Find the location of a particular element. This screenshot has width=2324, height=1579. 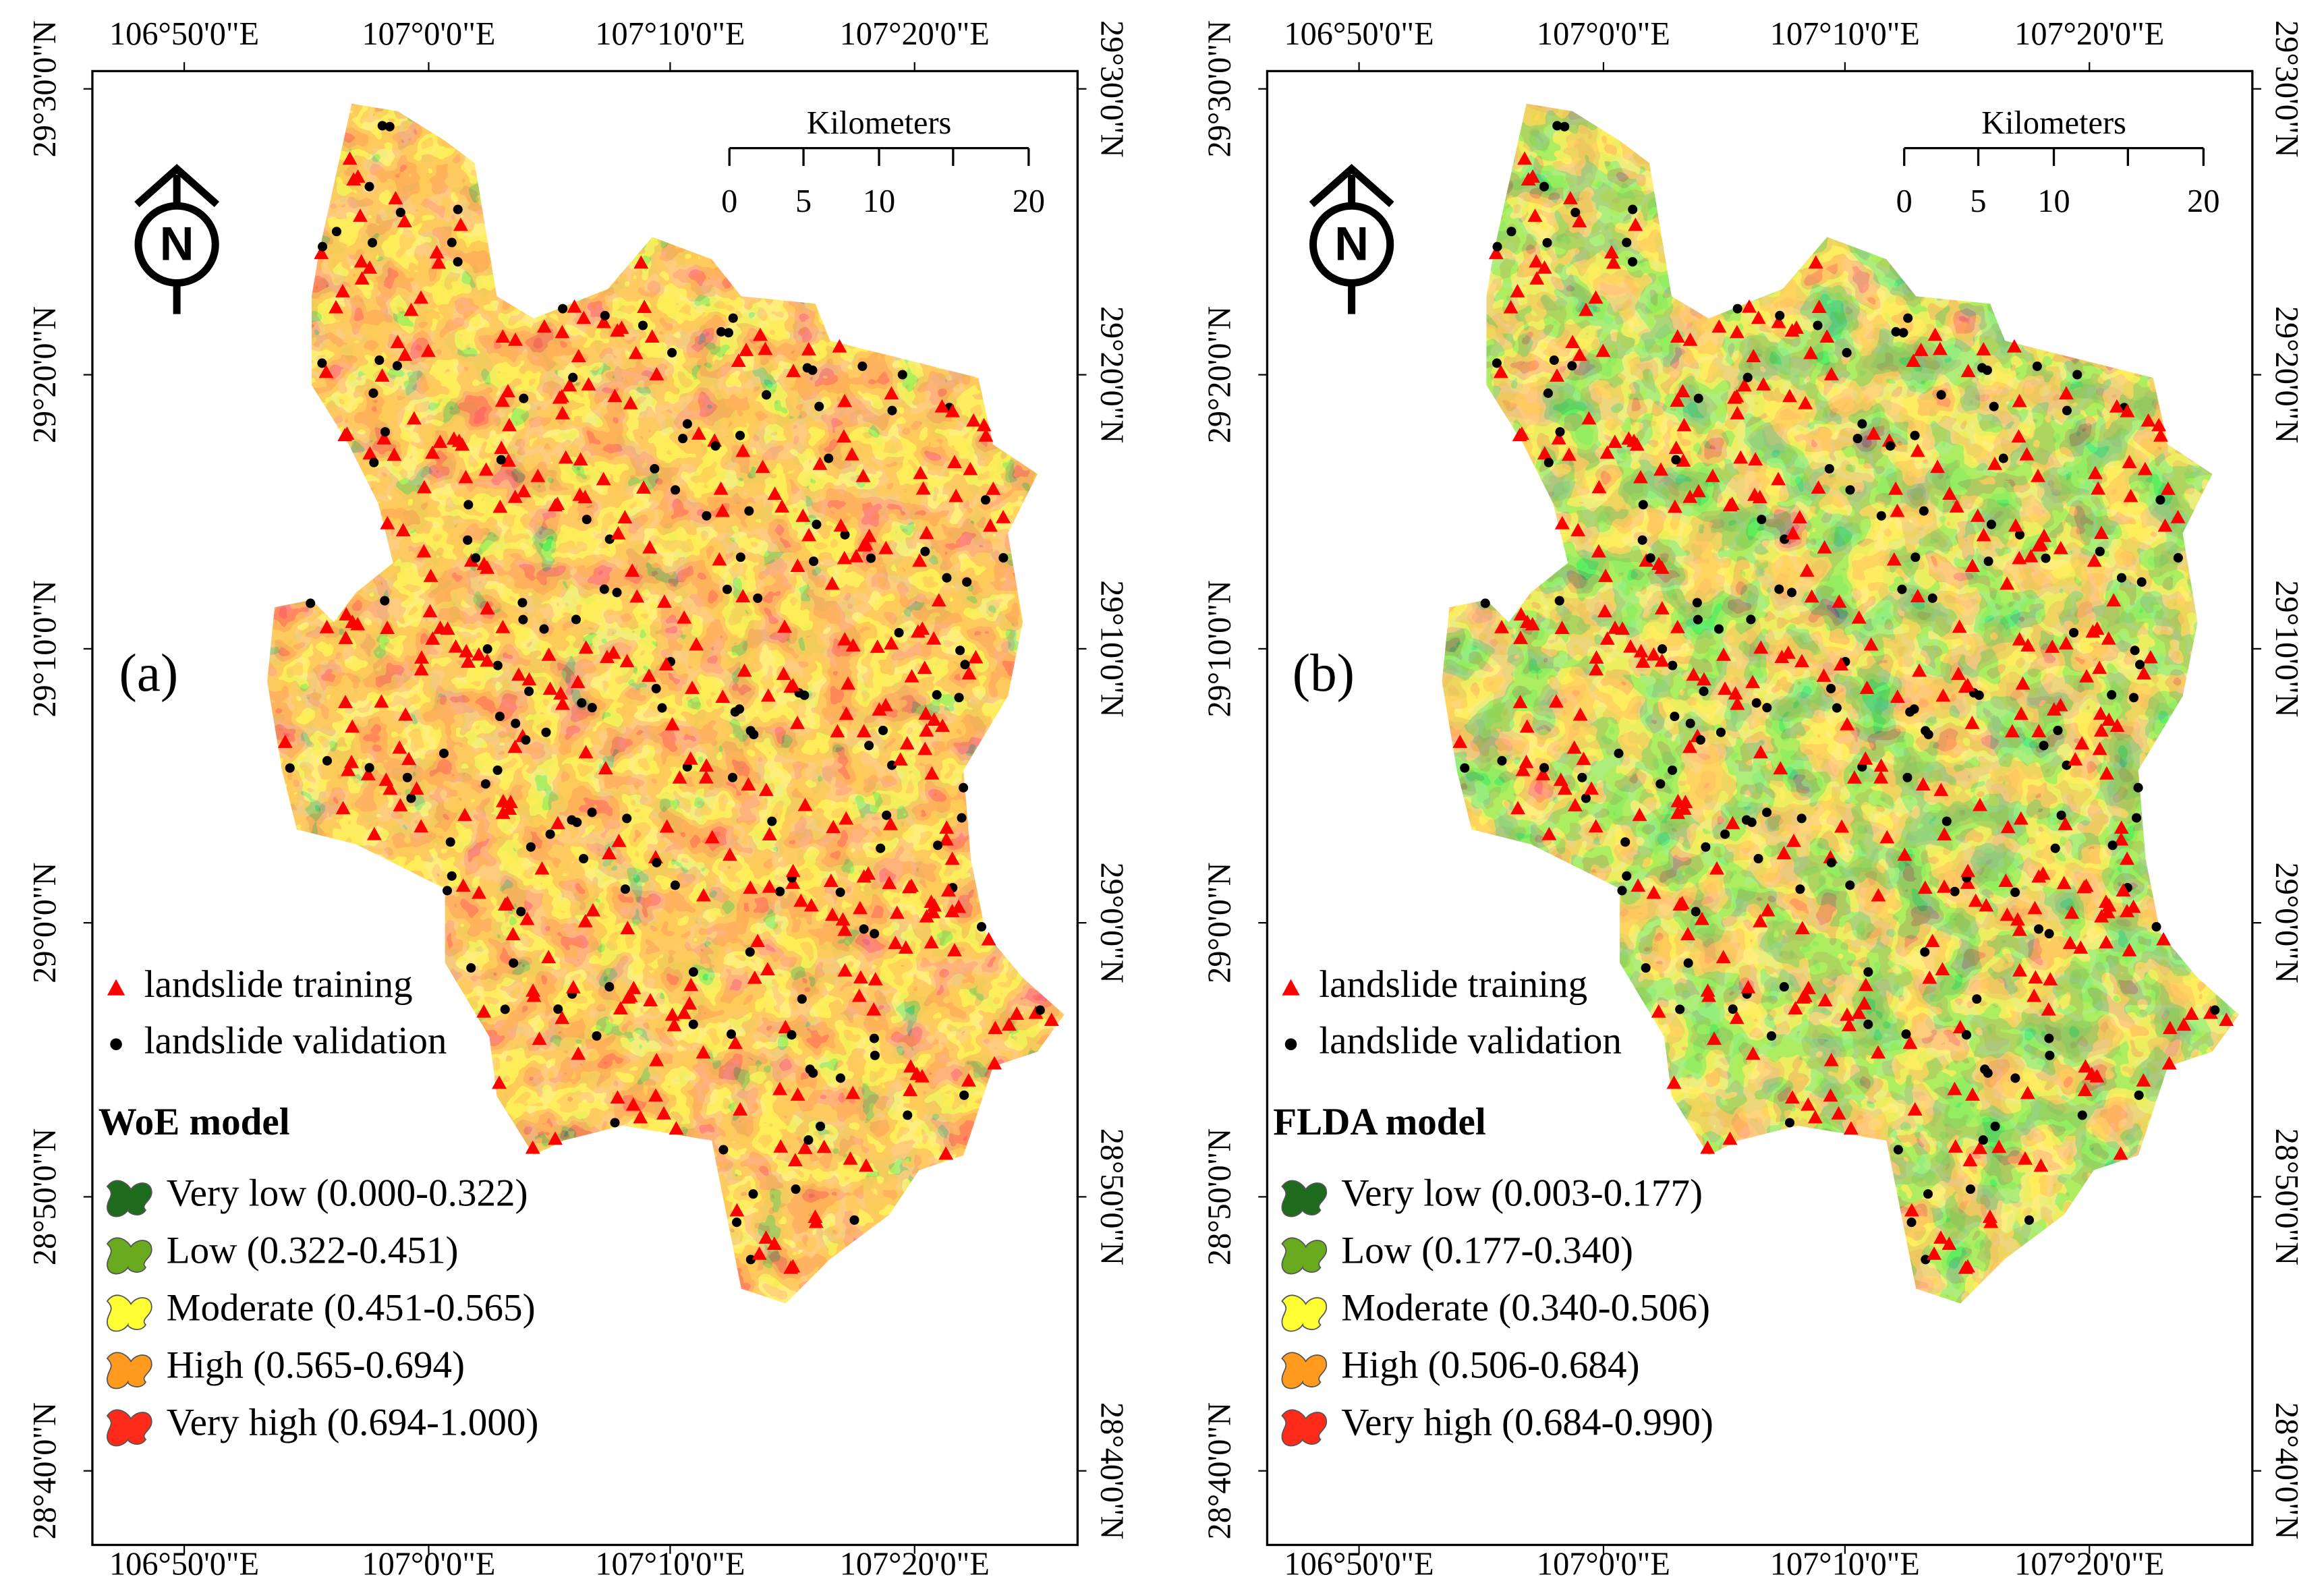

lon-label: 107°20'0"E is located at coordinates (2089, 34).